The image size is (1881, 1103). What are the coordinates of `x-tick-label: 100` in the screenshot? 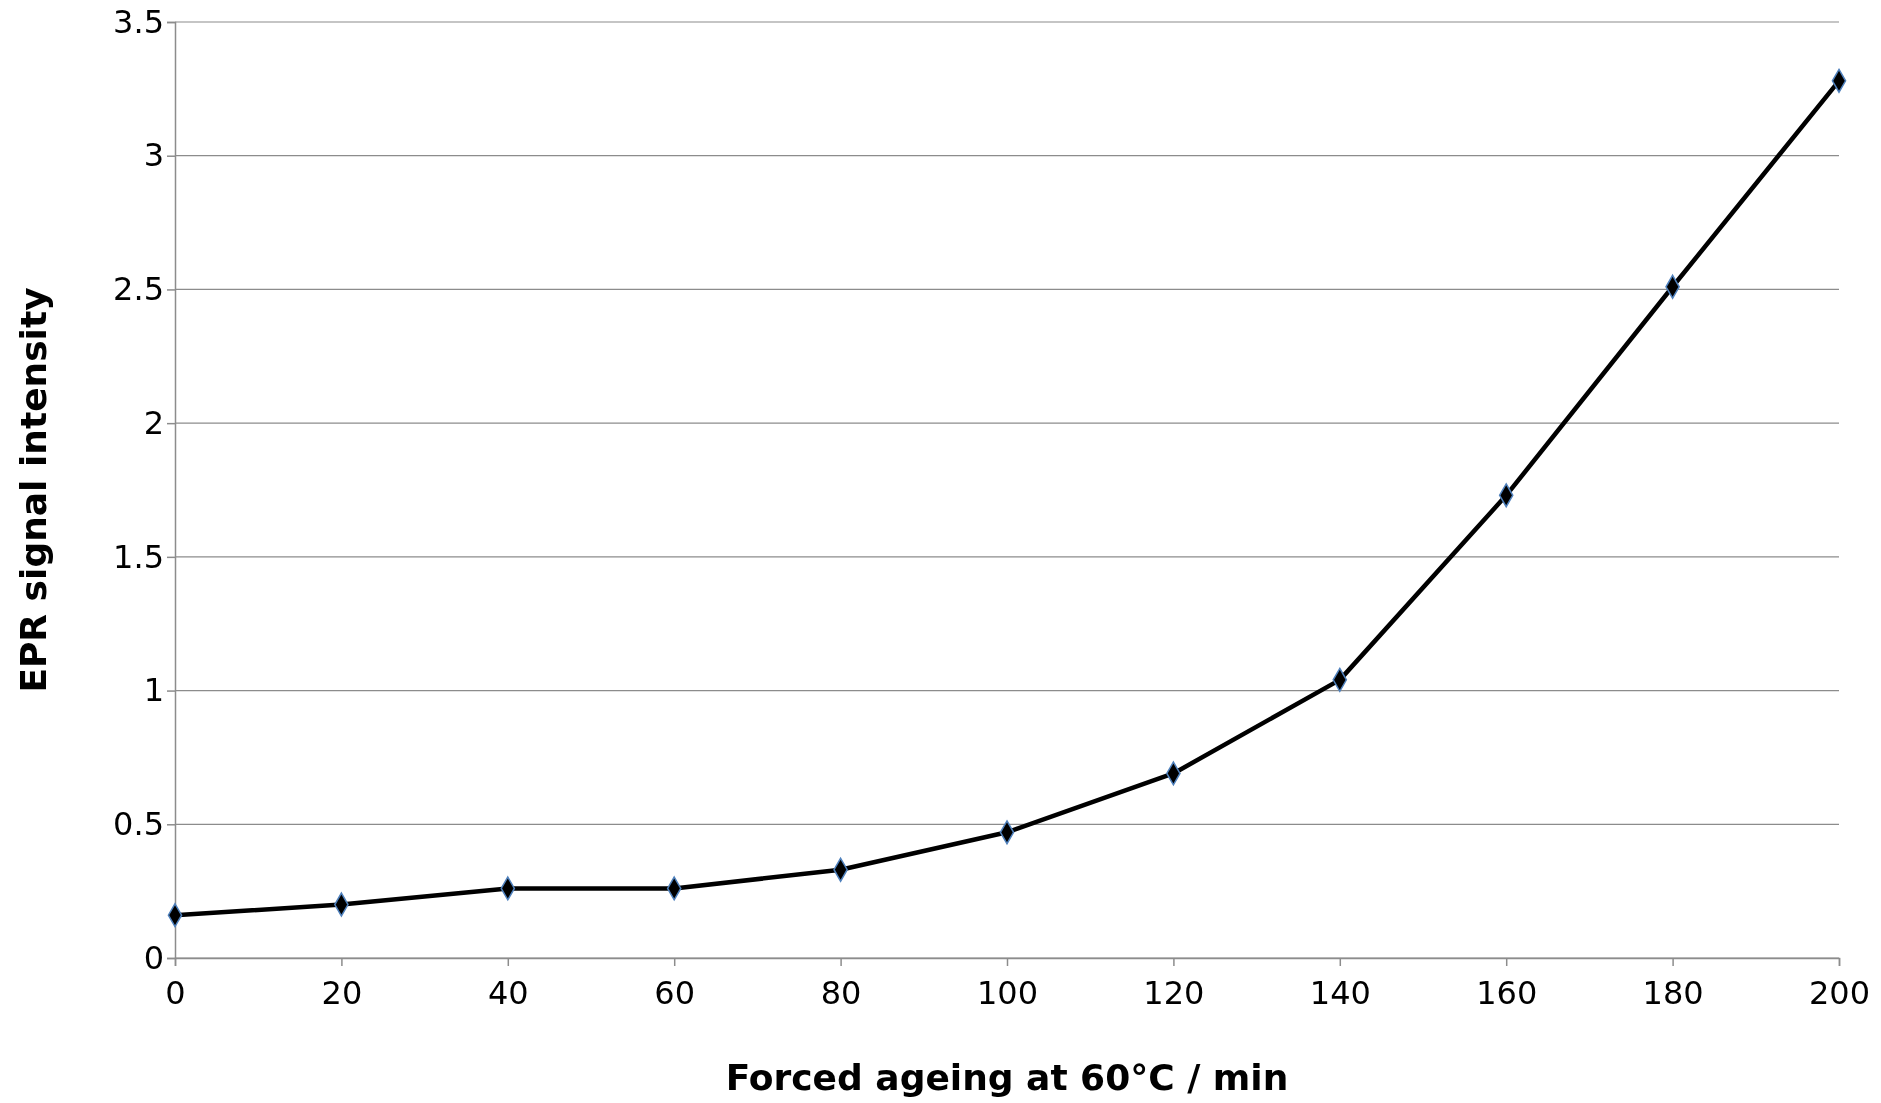 It's located at (1007, 993).